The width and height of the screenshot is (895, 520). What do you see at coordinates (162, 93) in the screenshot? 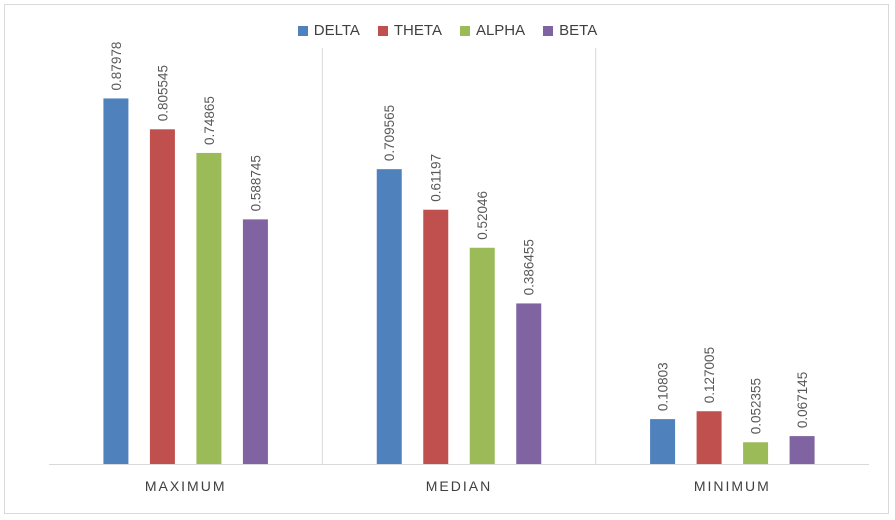
I see `data-label-theta-maximum: 0.805545` at bounding box center [162, 93].